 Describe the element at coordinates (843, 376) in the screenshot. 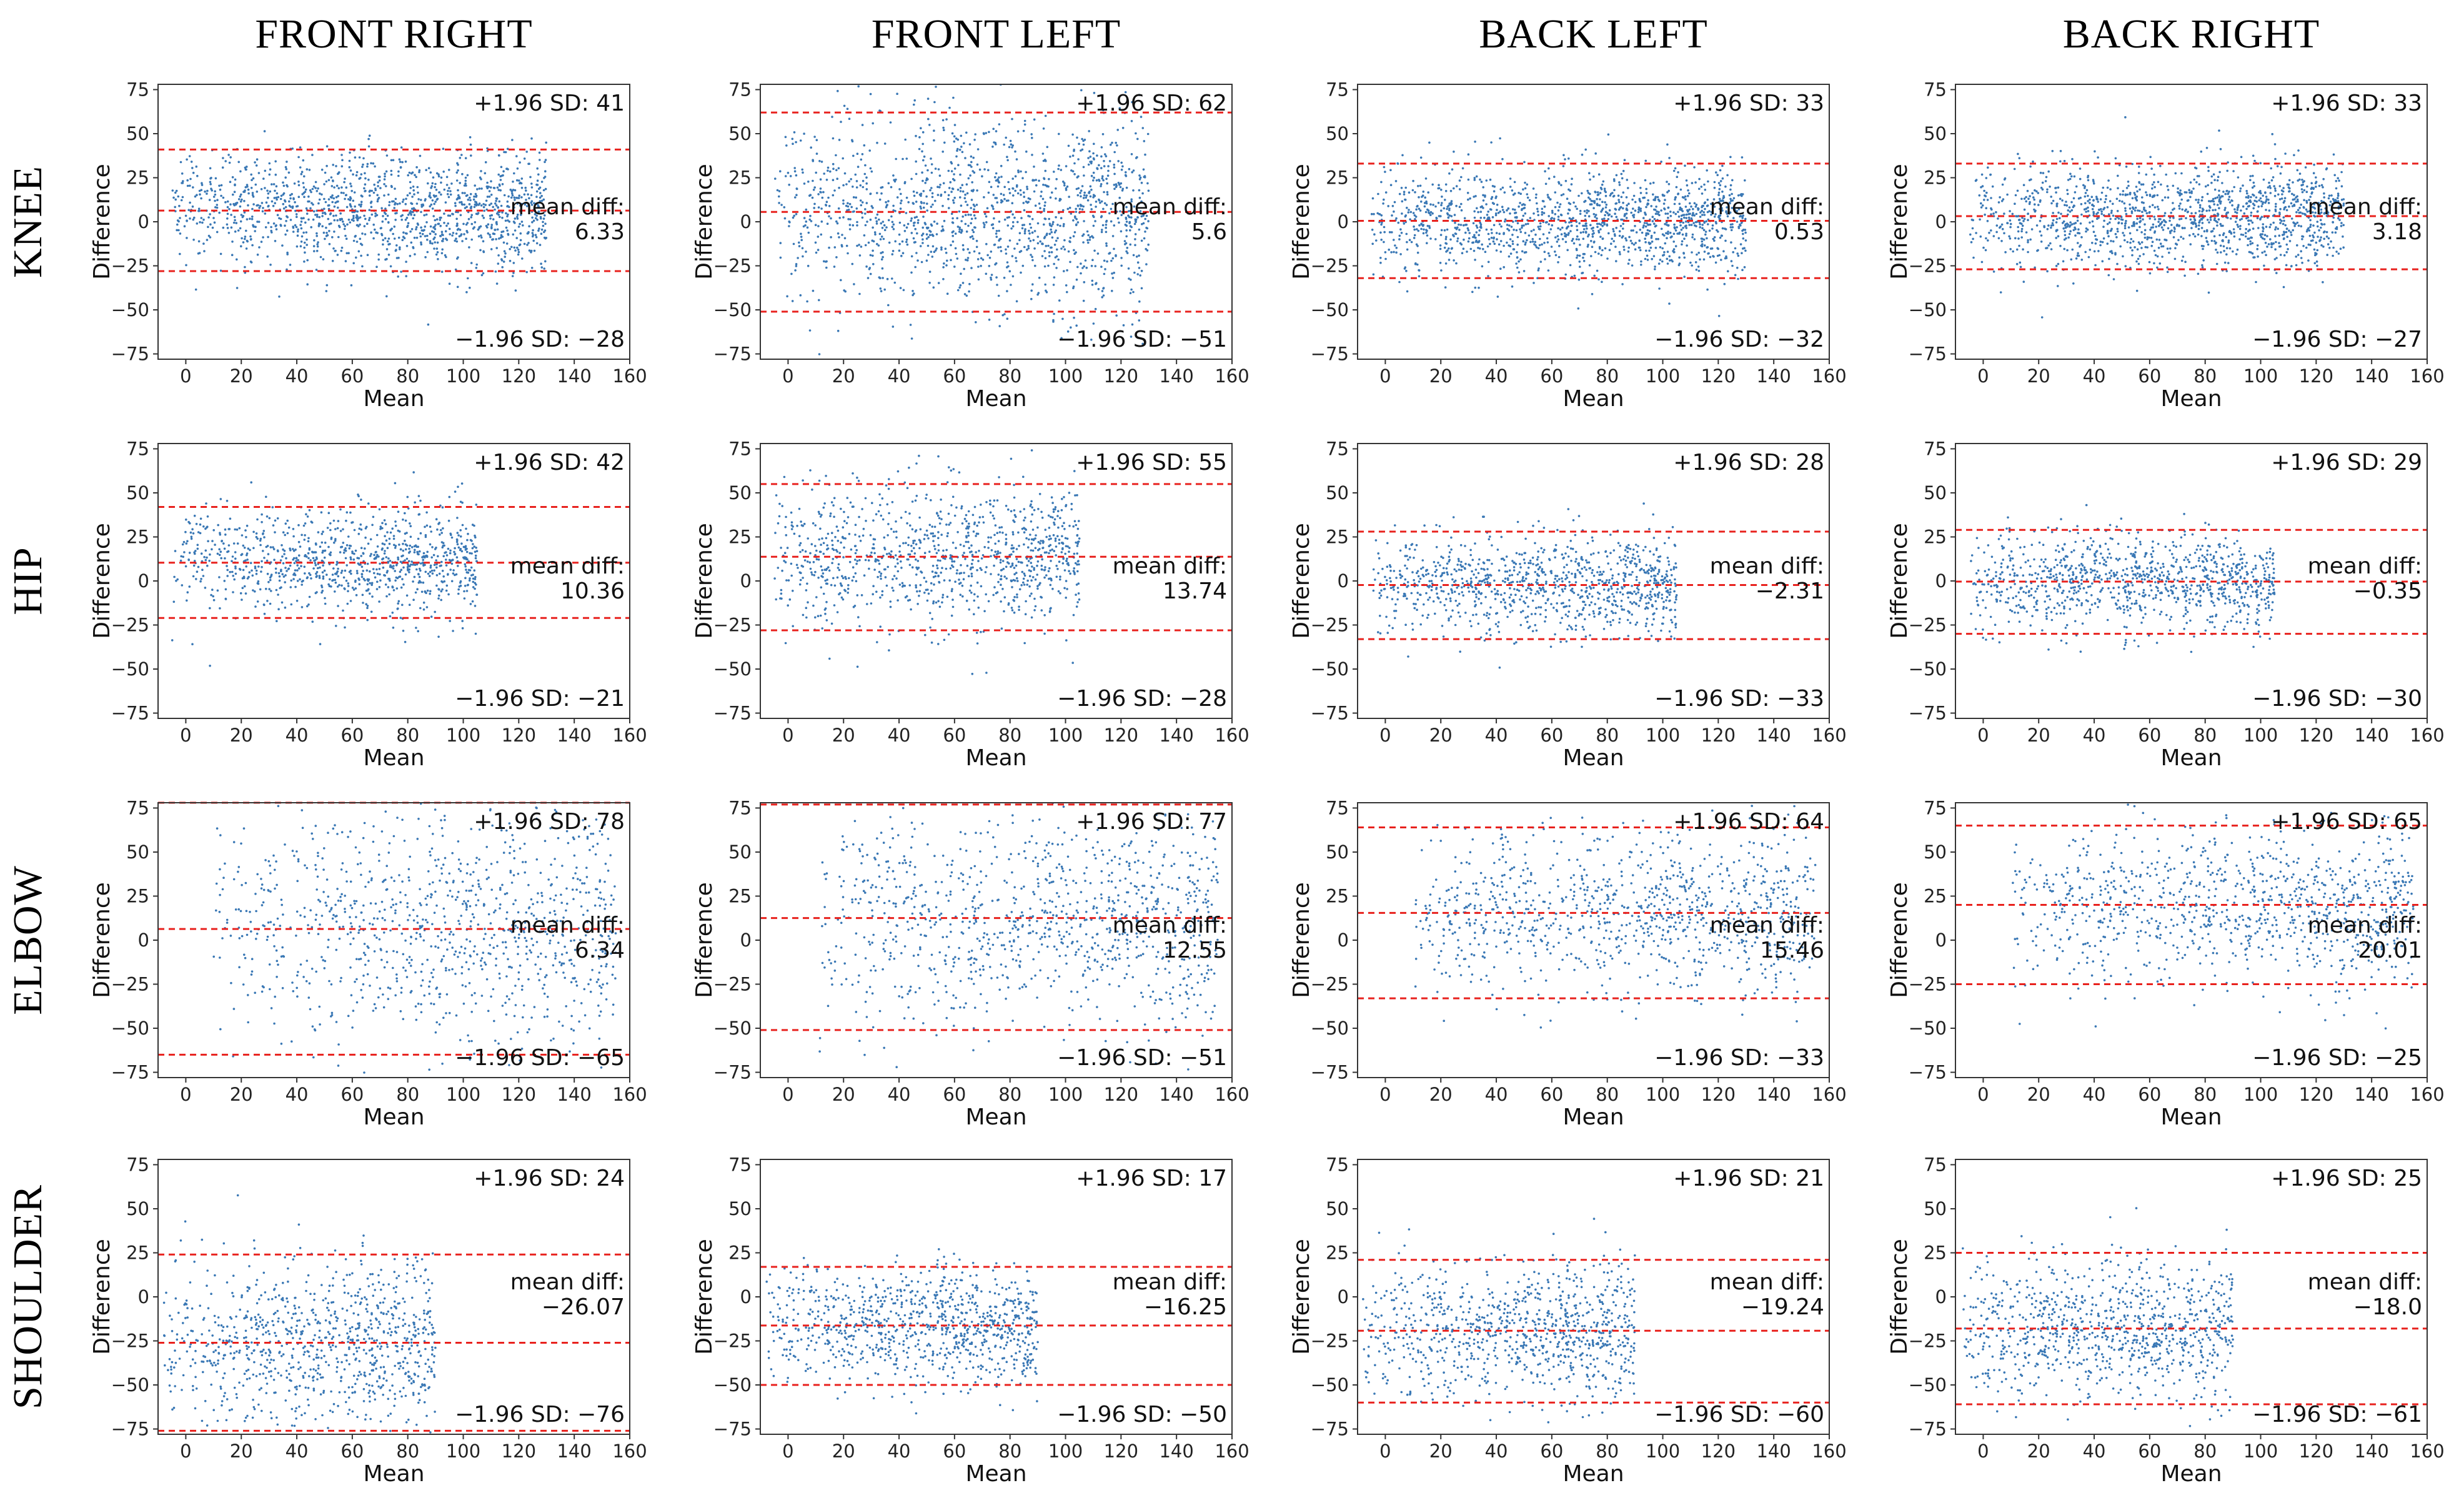

I see `panel-knee-front-left-xtick-label: 20` at that location.